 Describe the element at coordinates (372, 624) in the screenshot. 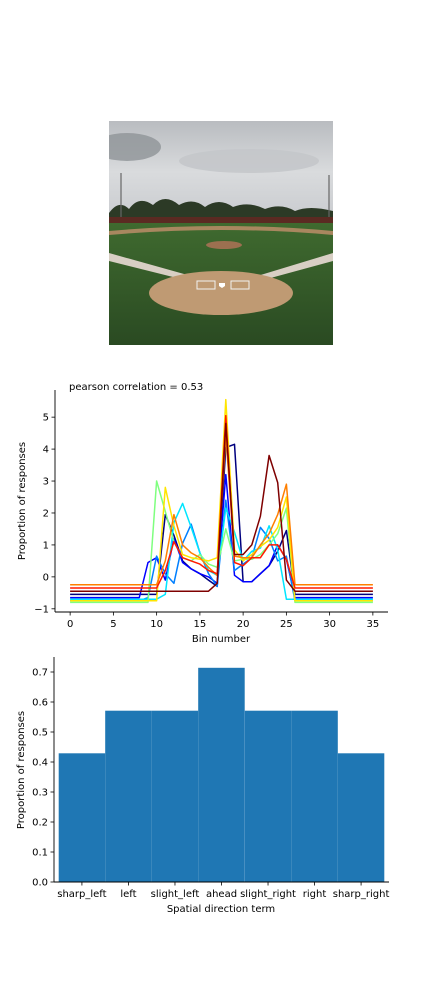

I see `x-tick-label: 35` at that location.